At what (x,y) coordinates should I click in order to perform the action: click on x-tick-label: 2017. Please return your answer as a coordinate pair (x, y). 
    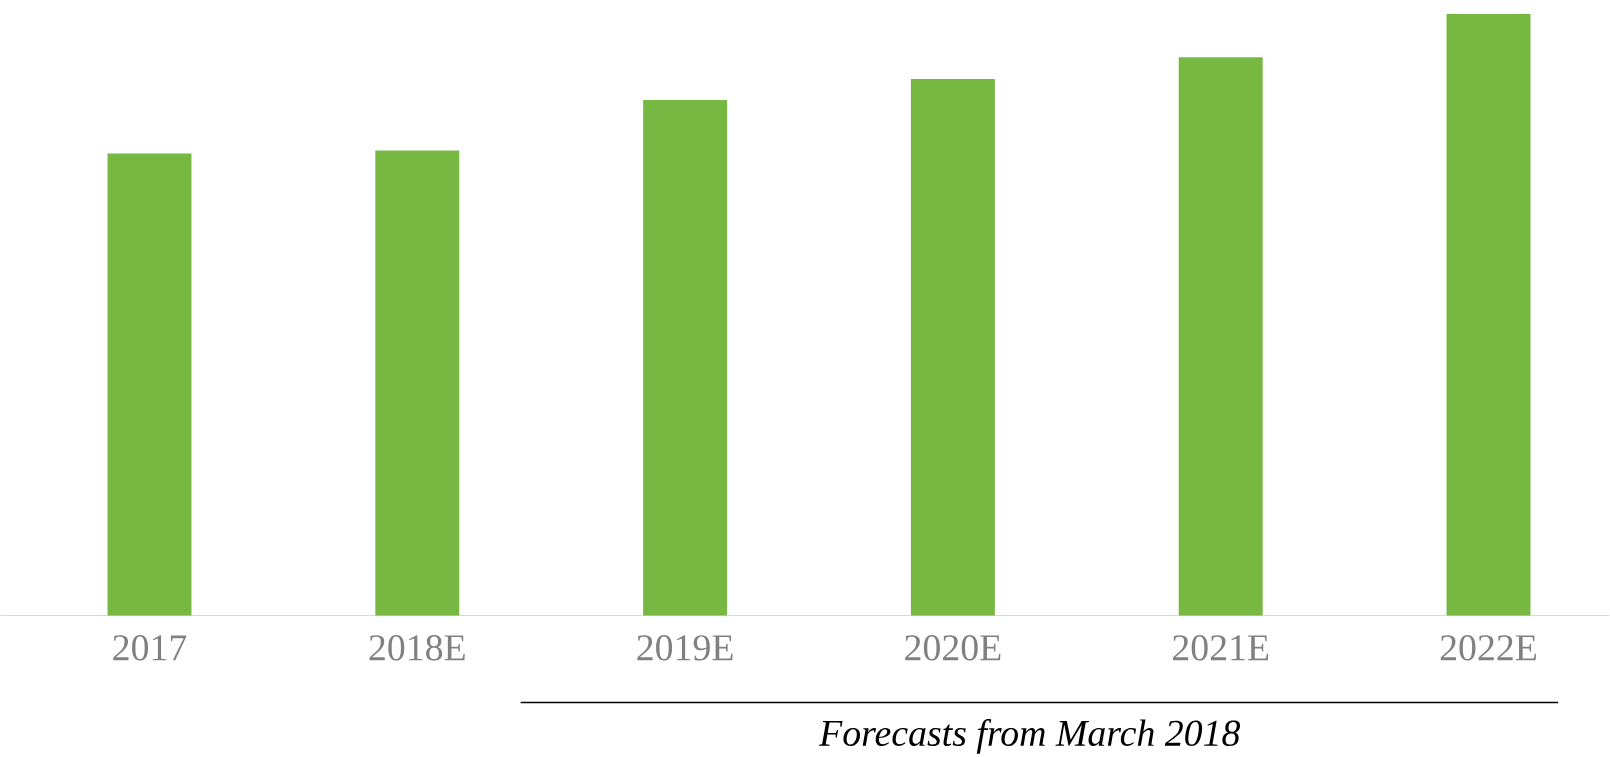
    Looking at the image, I should click on (150, 647).